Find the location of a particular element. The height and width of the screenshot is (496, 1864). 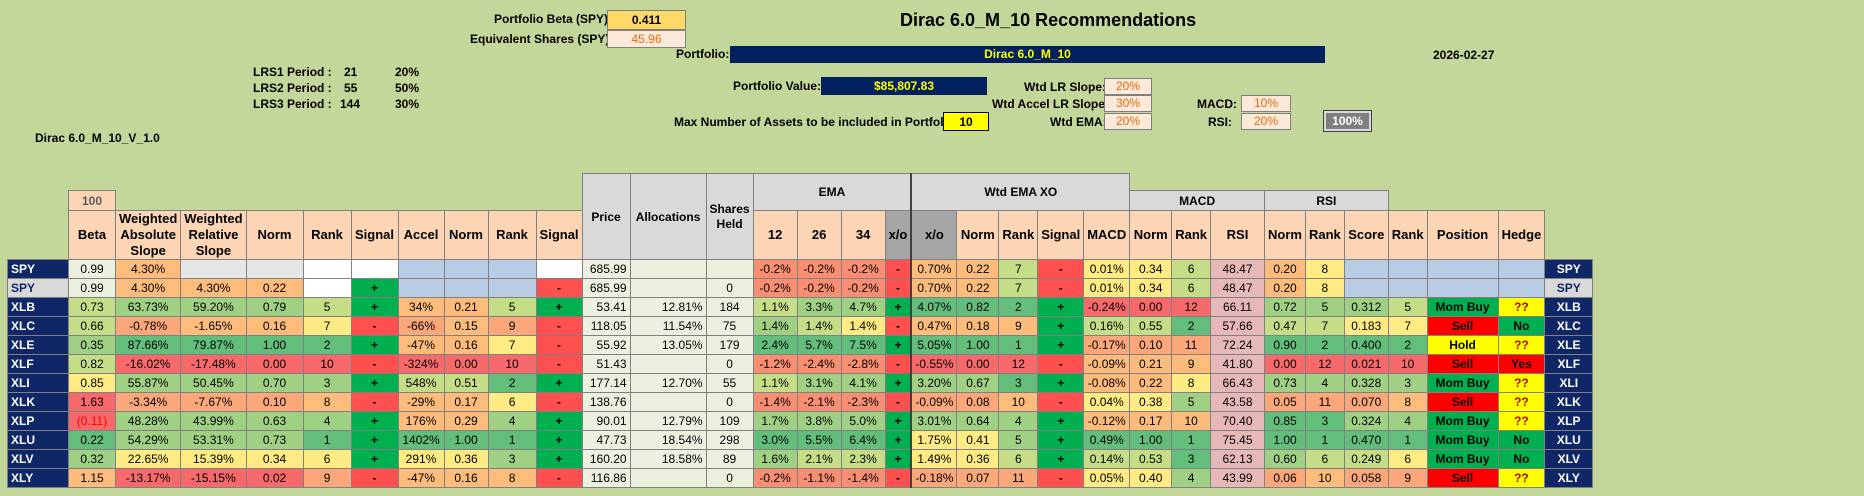

cell-e34: 7.5% is located at coordinates (863, 345).